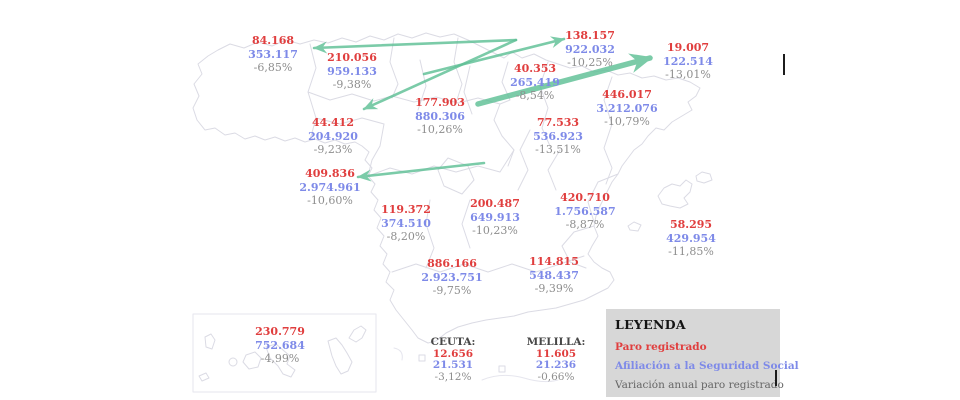 The width and height of the screenshot is (960, 400). I want to click on afiliacion-value: 880.306, so click(440, 116).